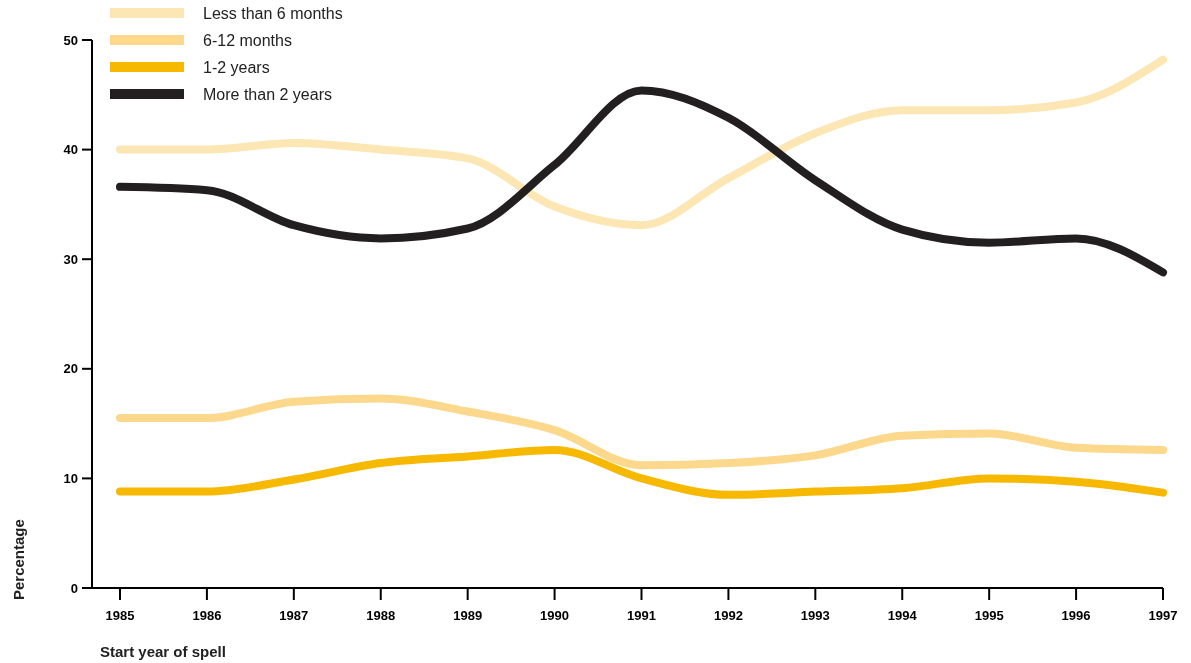 The image size is (1191, 663). What do you see at coordinates (70, 369) in the screenshot?
I see `y-tick-label: 20` at bounding box center [70, 369].